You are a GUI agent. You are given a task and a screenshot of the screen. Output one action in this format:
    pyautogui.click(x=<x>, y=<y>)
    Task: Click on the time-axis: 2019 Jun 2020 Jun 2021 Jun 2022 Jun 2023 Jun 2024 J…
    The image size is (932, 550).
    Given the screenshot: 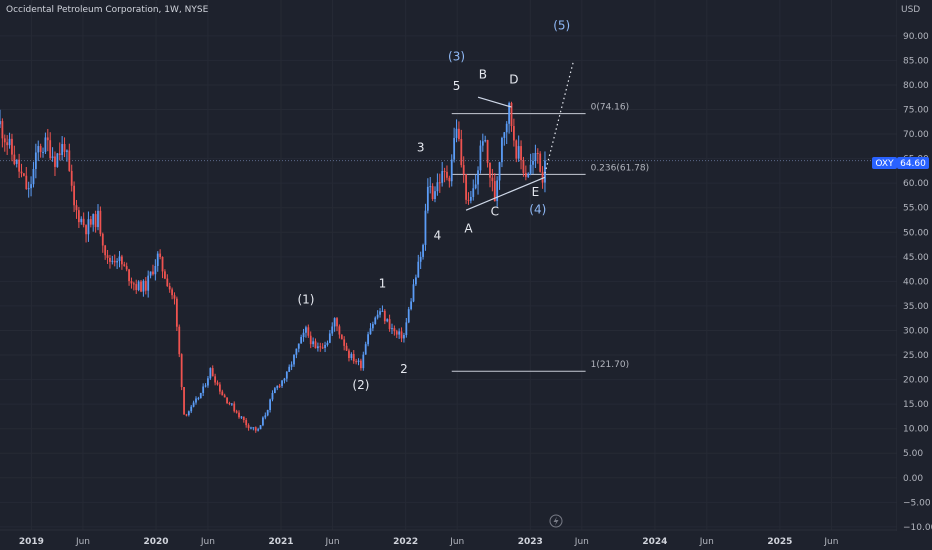 What is the action you would take?
    pyautogui.click(x=429, y=542)
    